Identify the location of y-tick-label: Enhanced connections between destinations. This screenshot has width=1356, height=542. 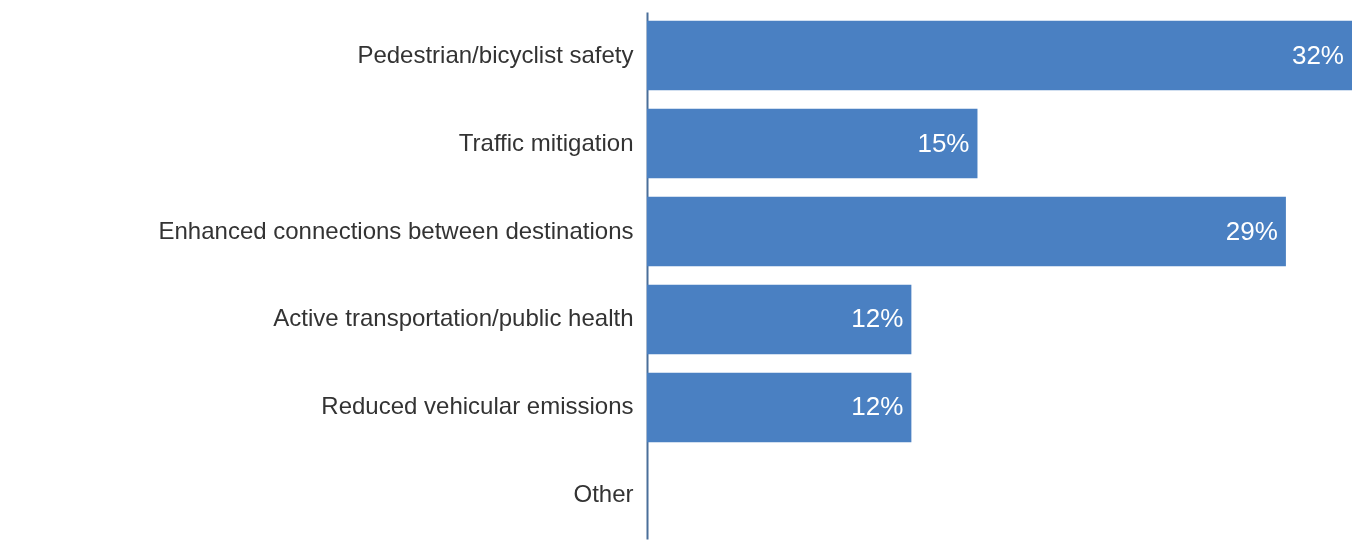
(396, 230).